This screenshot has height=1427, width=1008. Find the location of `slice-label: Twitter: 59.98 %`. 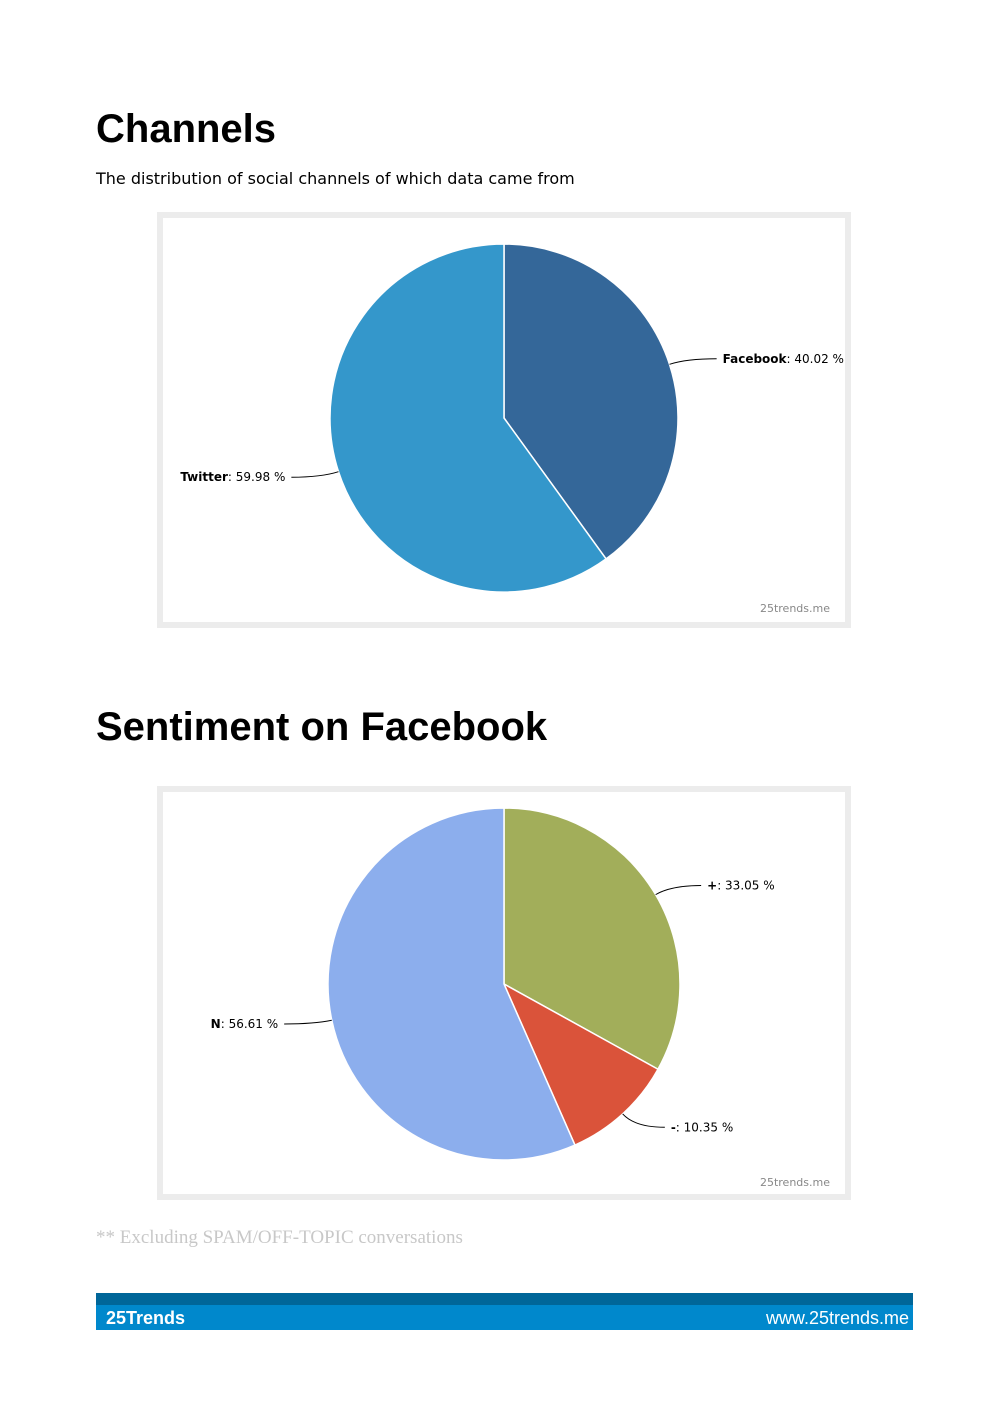

slice-label: Twitter: 59.98 % is located at coordinates (232, 477).